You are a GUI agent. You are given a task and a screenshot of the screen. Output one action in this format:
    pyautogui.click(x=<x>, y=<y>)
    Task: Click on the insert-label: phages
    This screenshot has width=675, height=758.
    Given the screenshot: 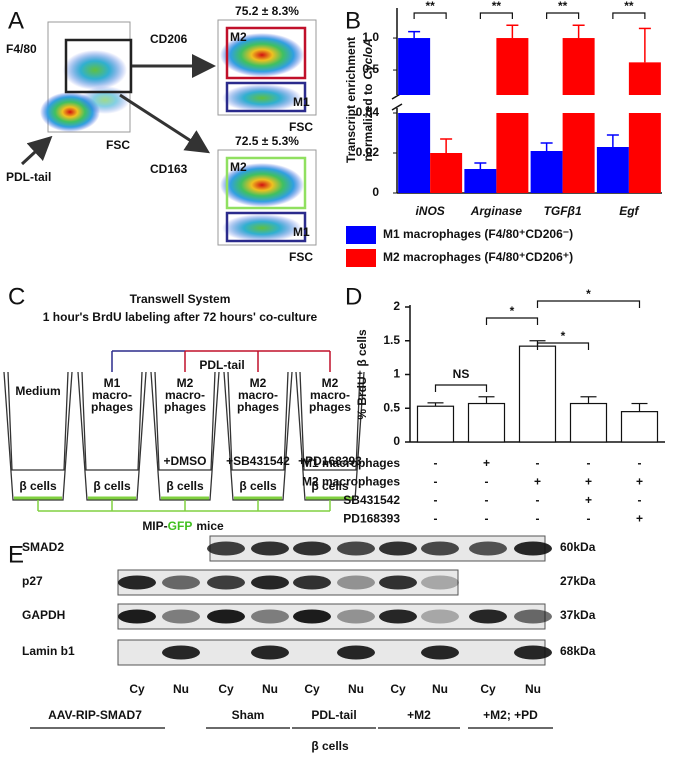 What is the action you would take?
    pyautogui.click(x=112, y=407)
    